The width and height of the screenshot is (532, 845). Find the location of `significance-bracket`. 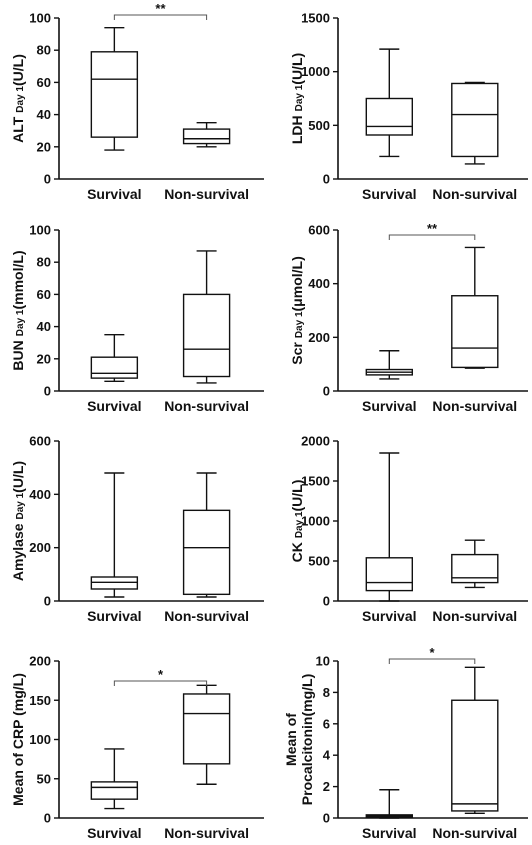

significance-bracket is located at coordinates (160, 17).